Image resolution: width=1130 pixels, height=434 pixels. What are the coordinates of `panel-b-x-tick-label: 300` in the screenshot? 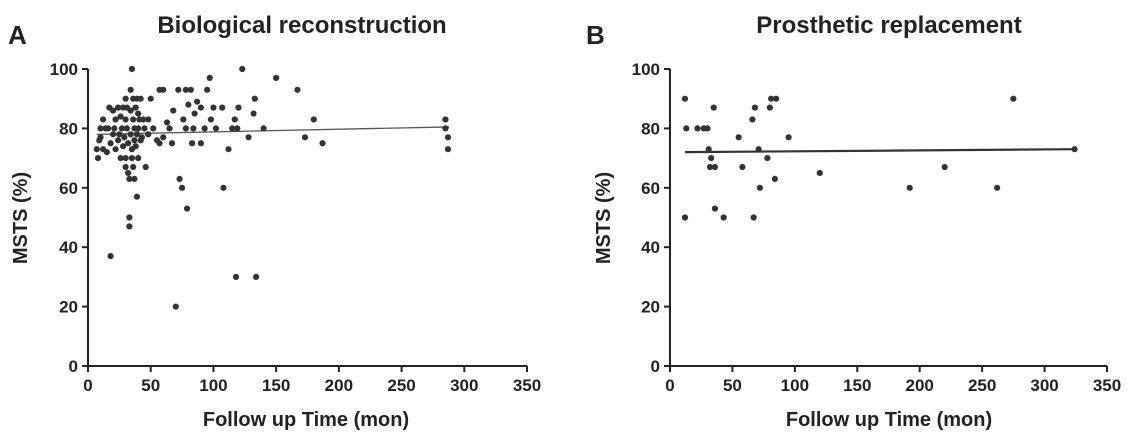 It's located at (1044, 385).